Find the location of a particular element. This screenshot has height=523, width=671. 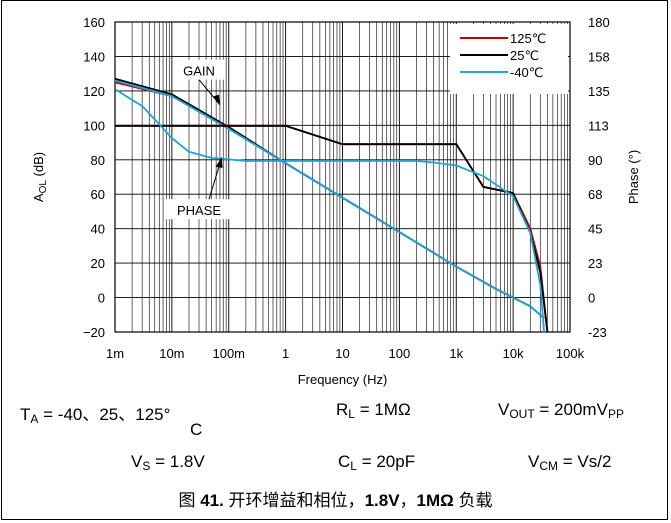

y-tick-label-left: 120 is located at coordinates (94, 91).